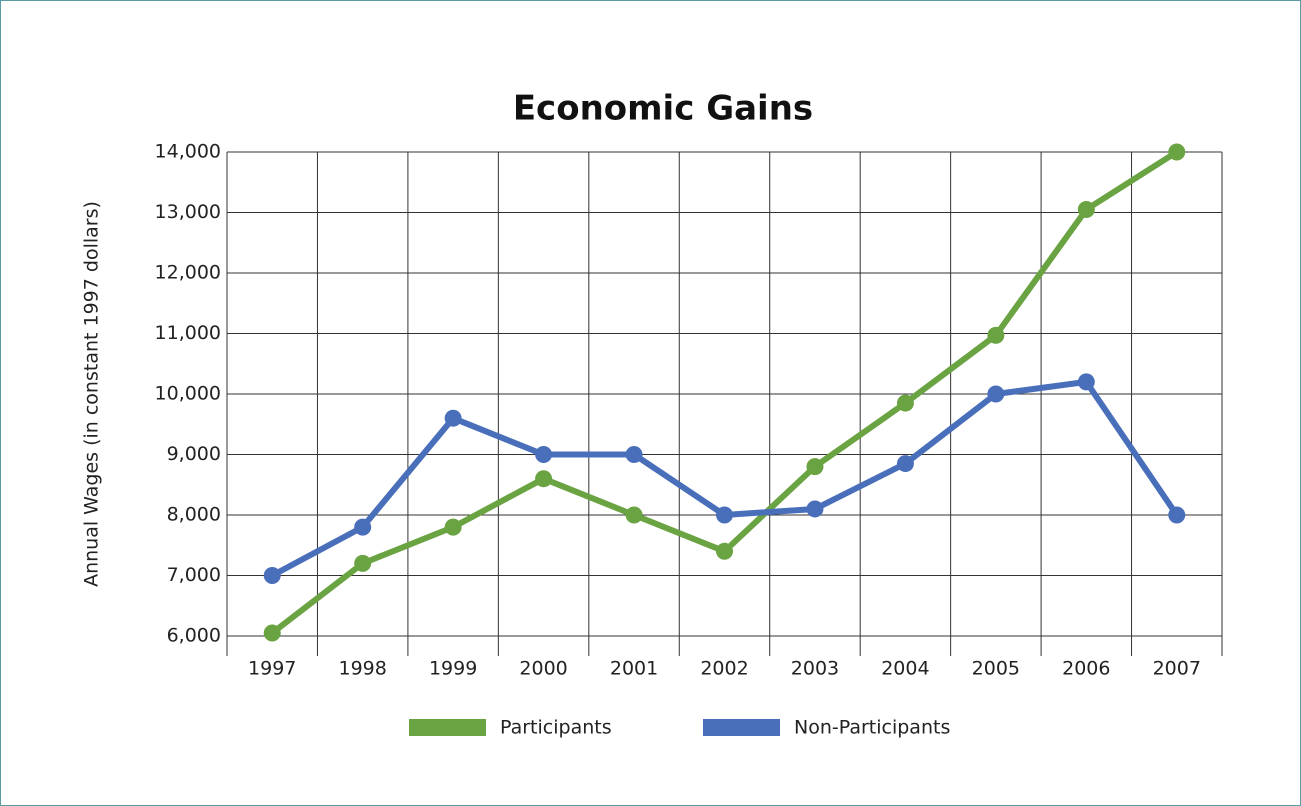  What do you see at coordinates (194, 636) in the screenshot?
I see `y-tick-label: 6,000` at bounding box center [194, 636].